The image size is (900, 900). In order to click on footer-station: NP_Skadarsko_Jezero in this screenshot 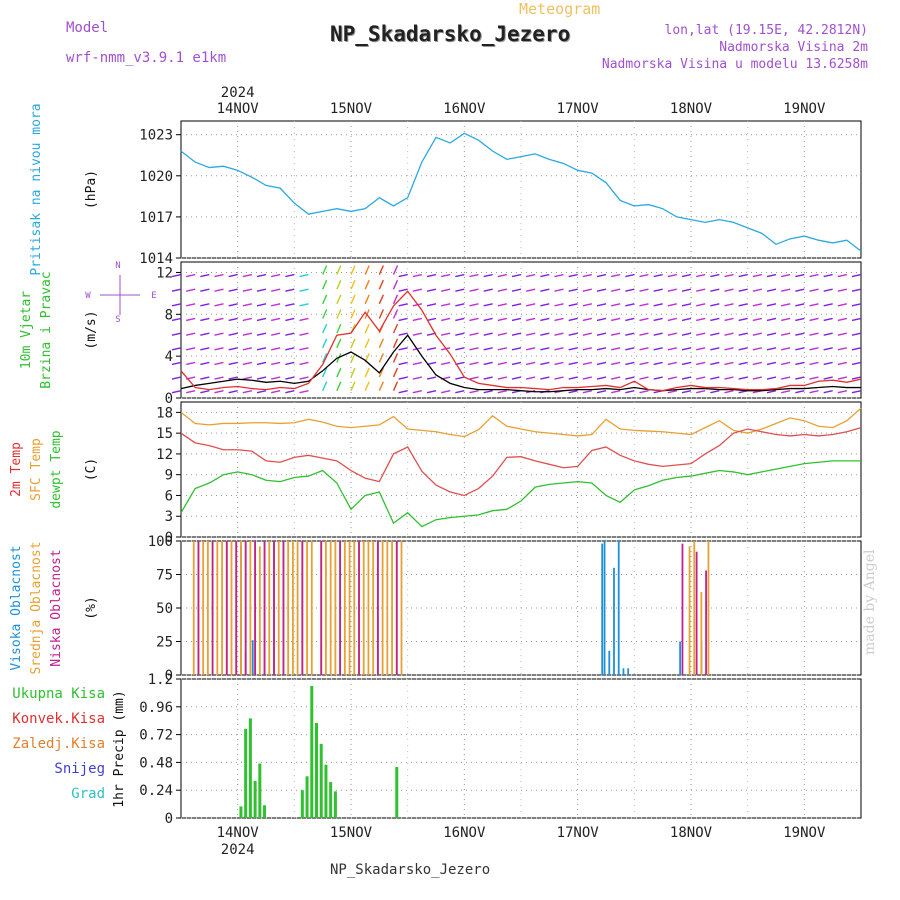, I will do `click(410, 870)`.